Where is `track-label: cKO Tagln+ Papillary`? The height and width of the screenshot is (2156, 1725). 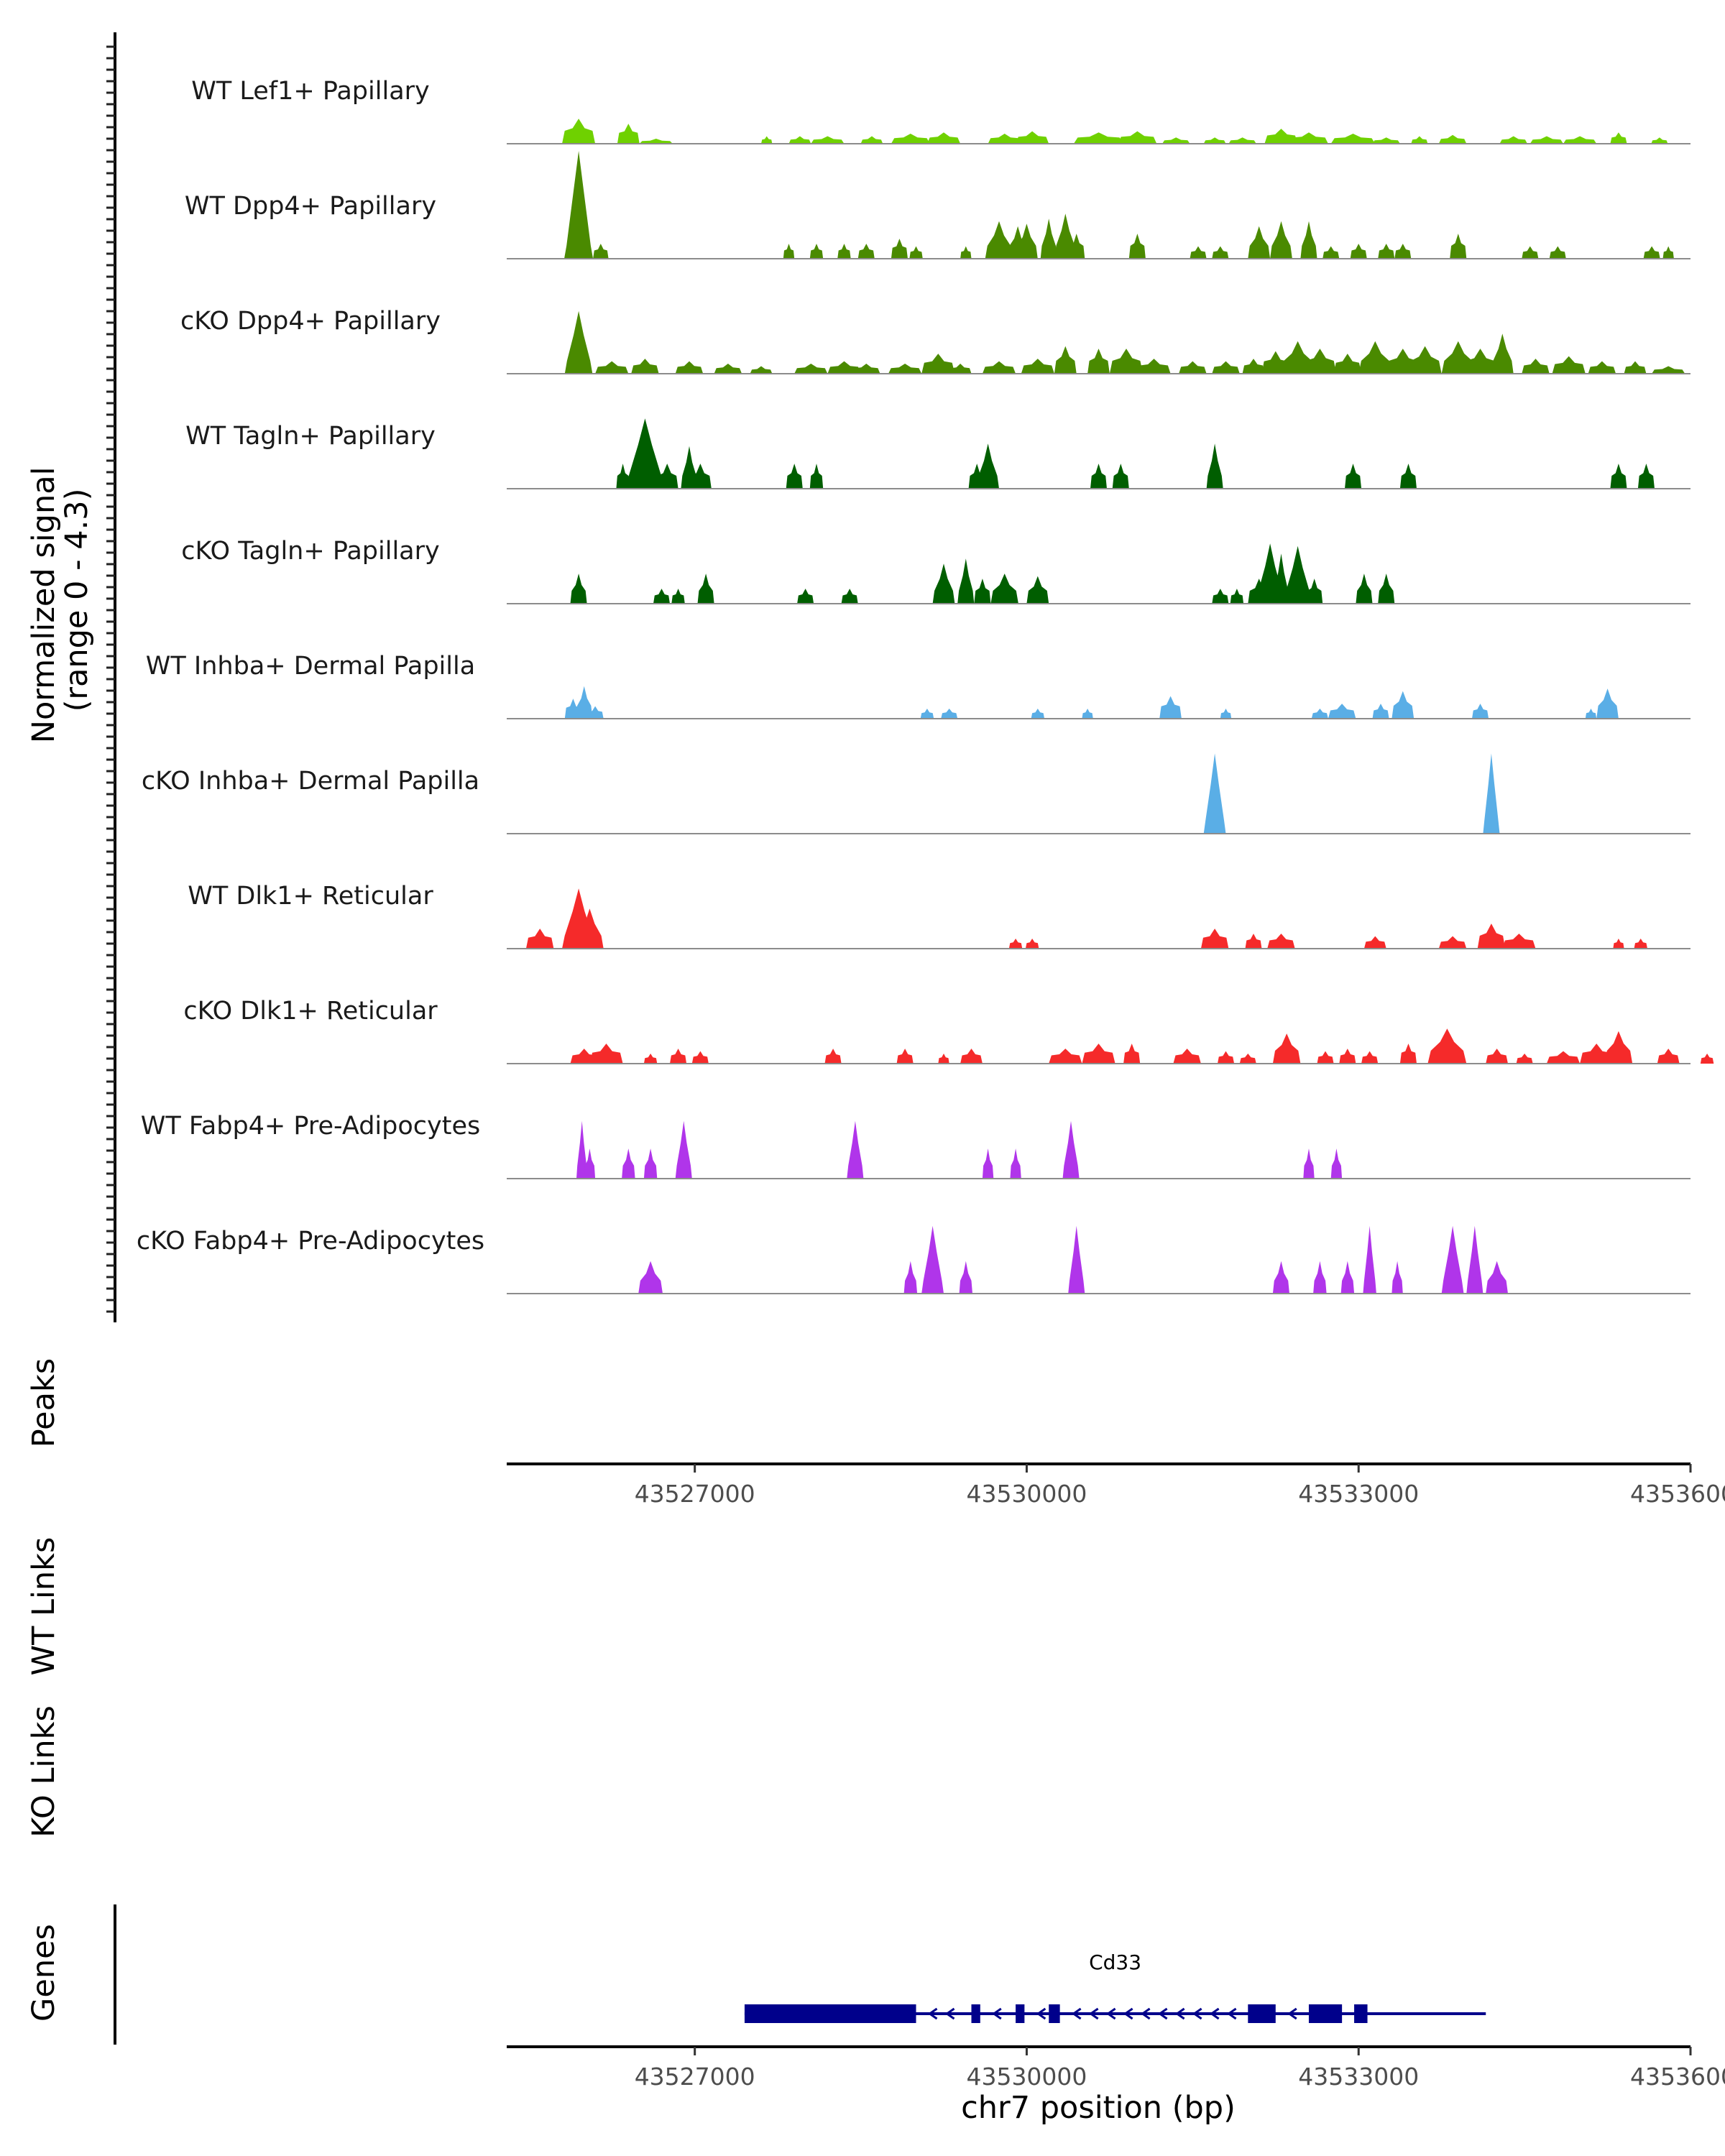 track-label: cKO Tagln+ Papillary is located at coordinates (310, 551).